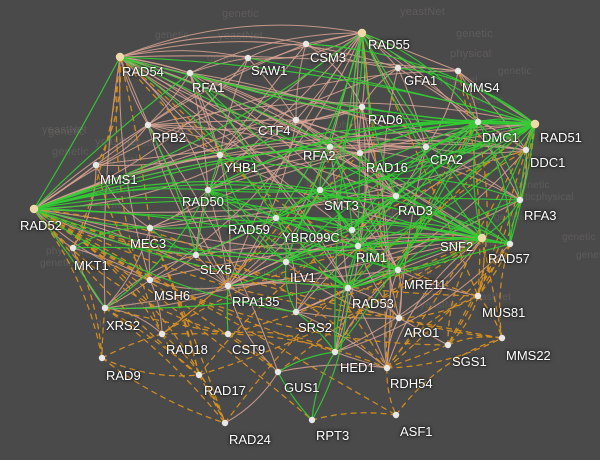 This screenshot has width=600, height=460. What do you see at coordinates (312, 420) in the screenshot?
I see `graph-node-rpt3` at bounding box center [312, 420].